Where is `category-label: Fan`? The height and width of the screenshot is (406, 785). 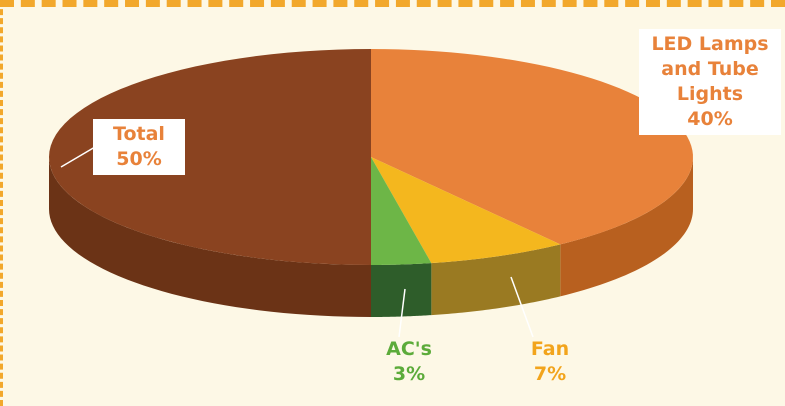 category-label: Fan is located at coordinates (550, 349).